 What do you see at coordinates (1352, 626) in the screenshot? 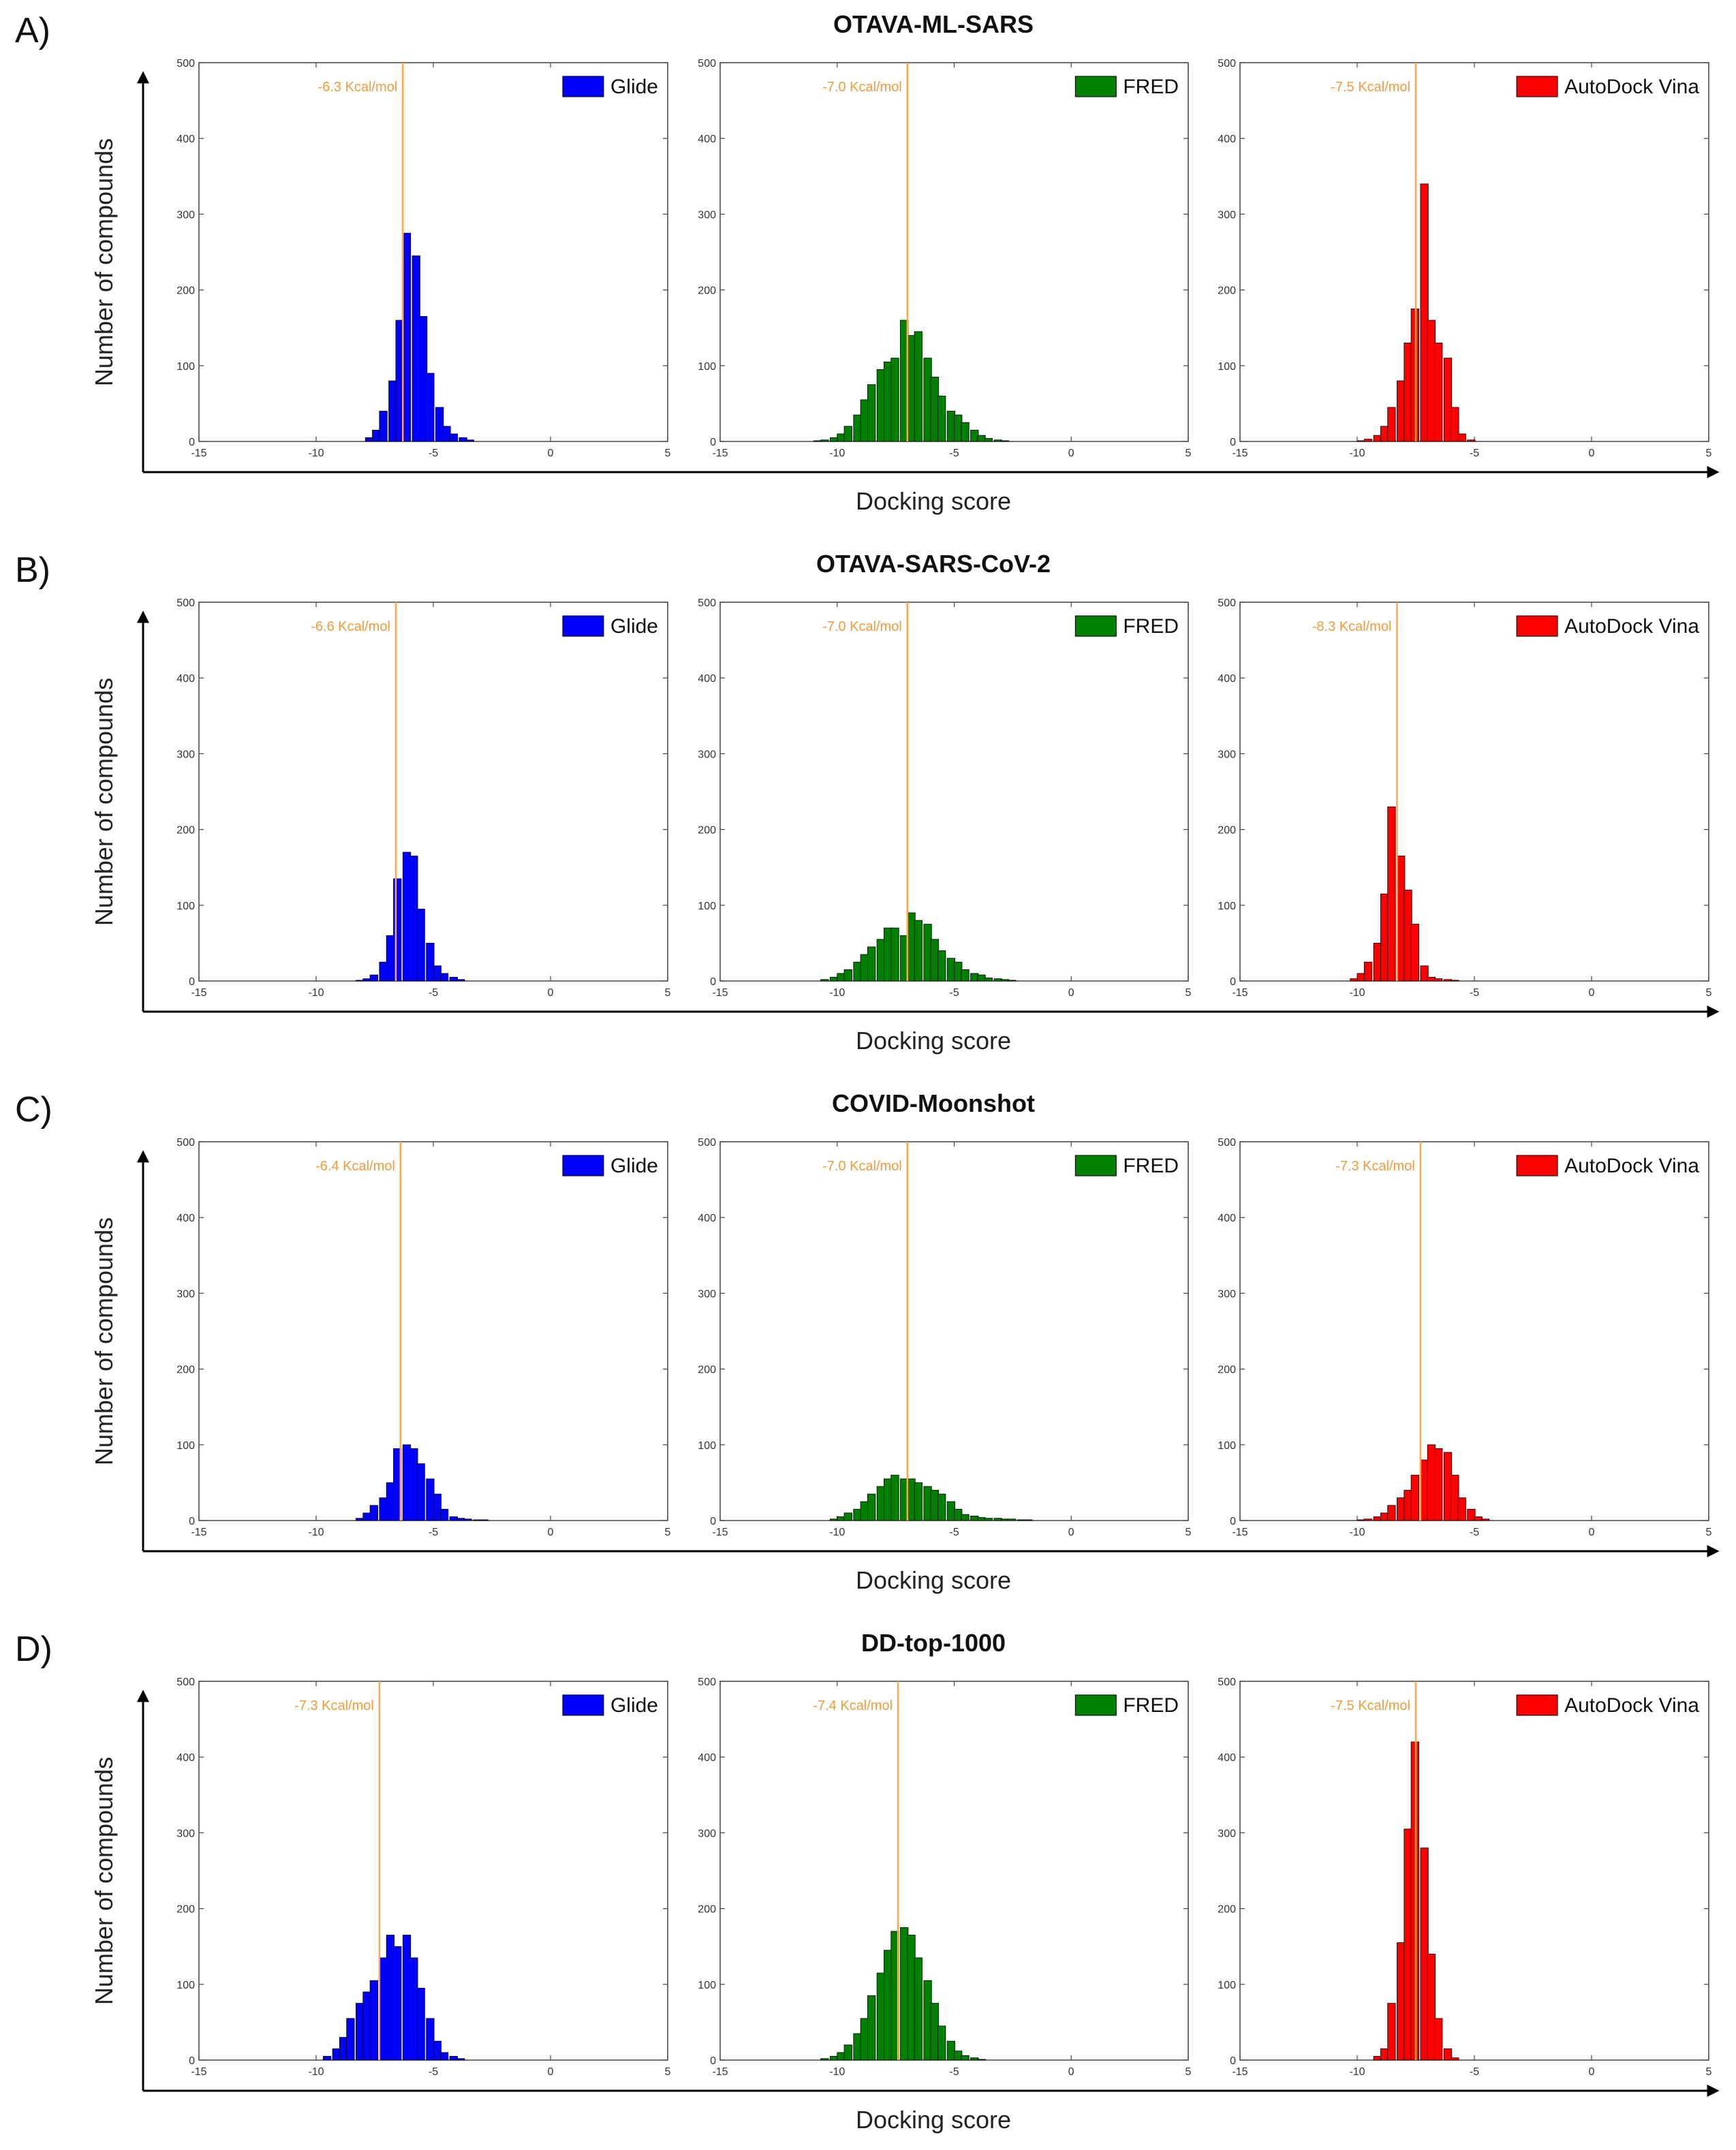
I see `median-label: -8.3 Kcal/mol` at bounding box center [1352, 626].